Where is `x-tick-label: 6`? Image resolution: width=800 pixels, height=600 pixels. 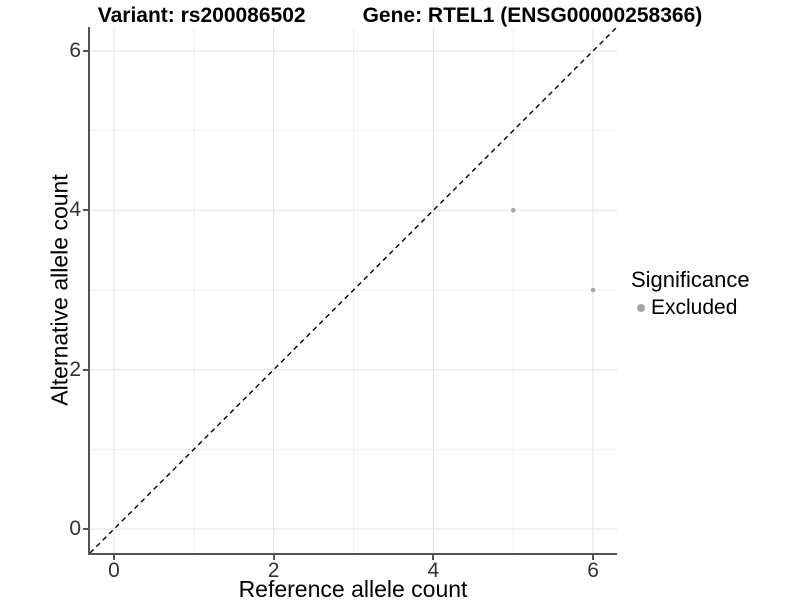 x-tick-label: 6 is located at coordinates (593, 570).